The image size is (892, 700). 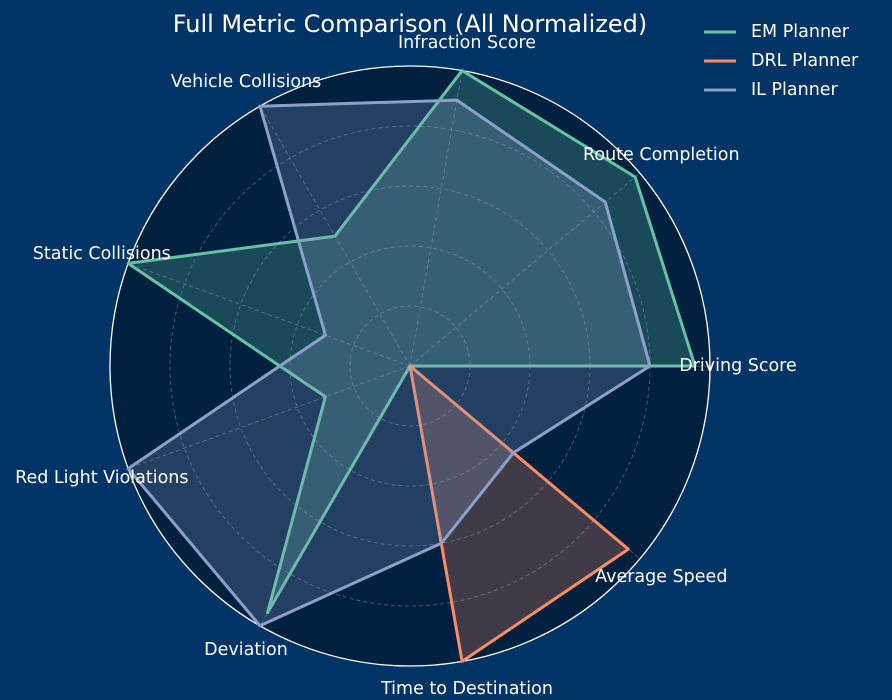 What do you see at coordinates (805, 61) in the screenshot?
I see `legend-label: DRL Planner` at bounding box center [805, 61].